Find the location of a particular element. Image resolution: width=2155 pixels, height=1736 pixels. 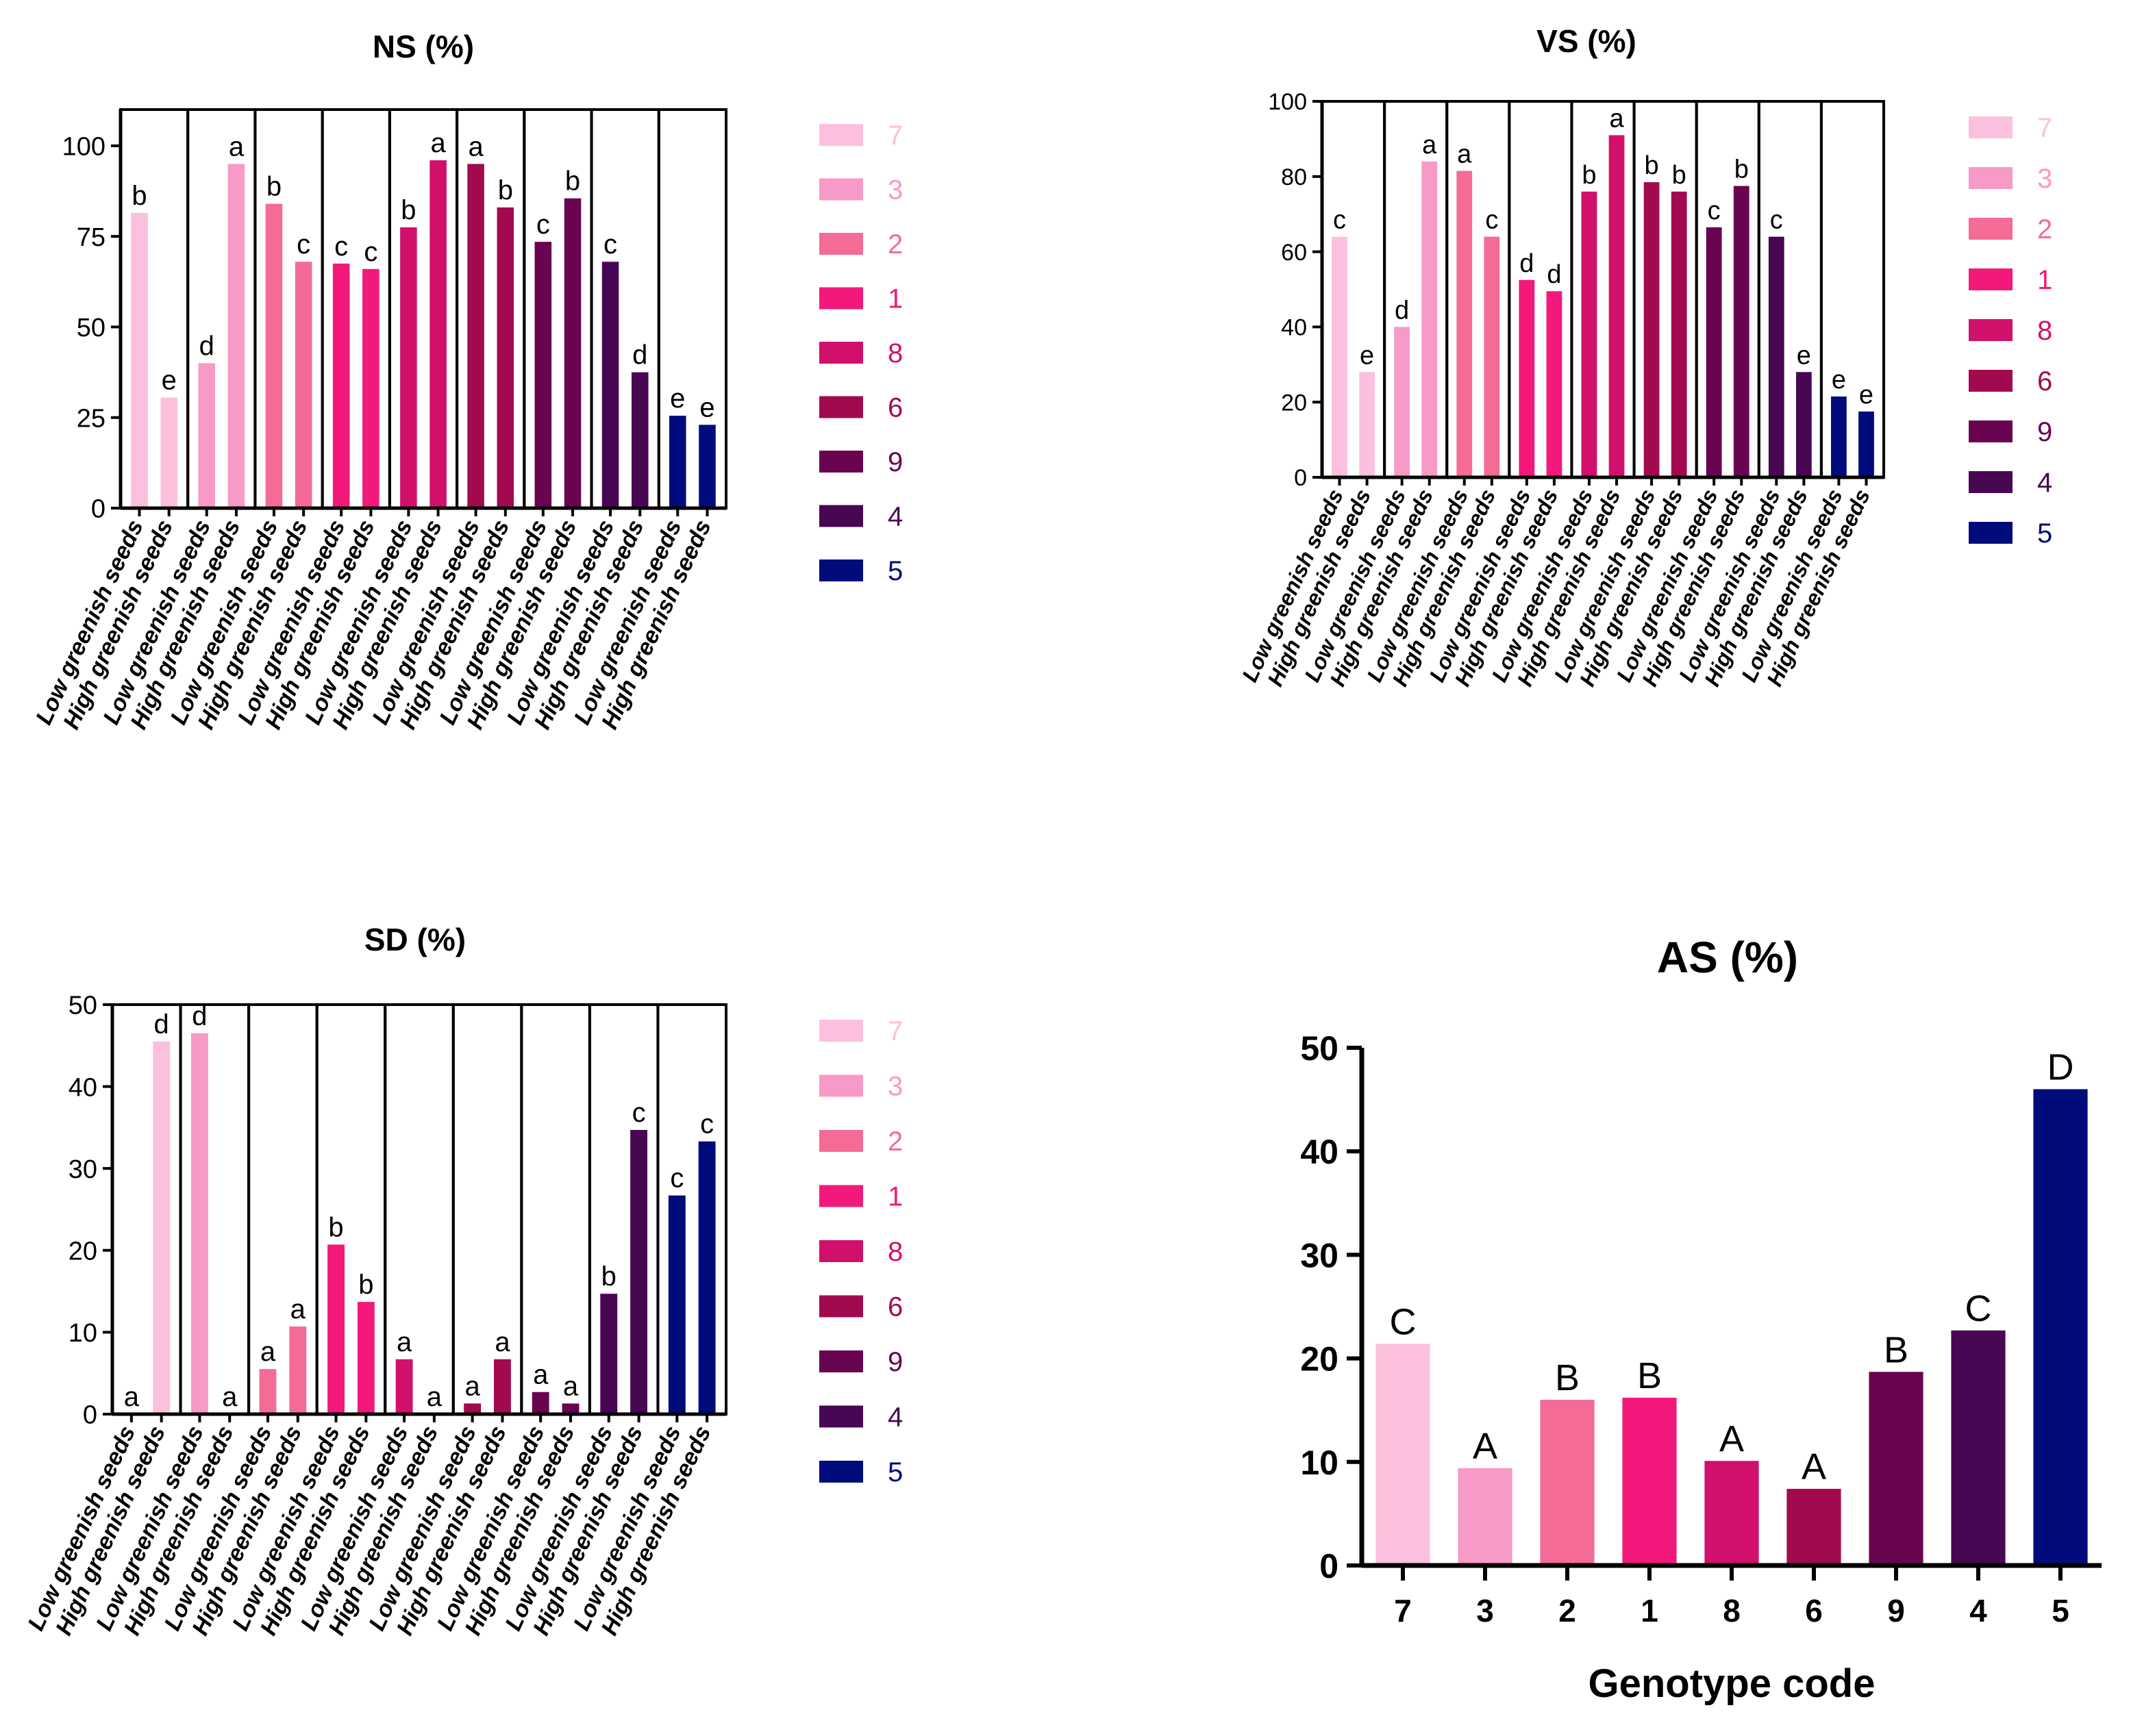

ns-chart-title: NS (%) is located at coordinates (423, 46).